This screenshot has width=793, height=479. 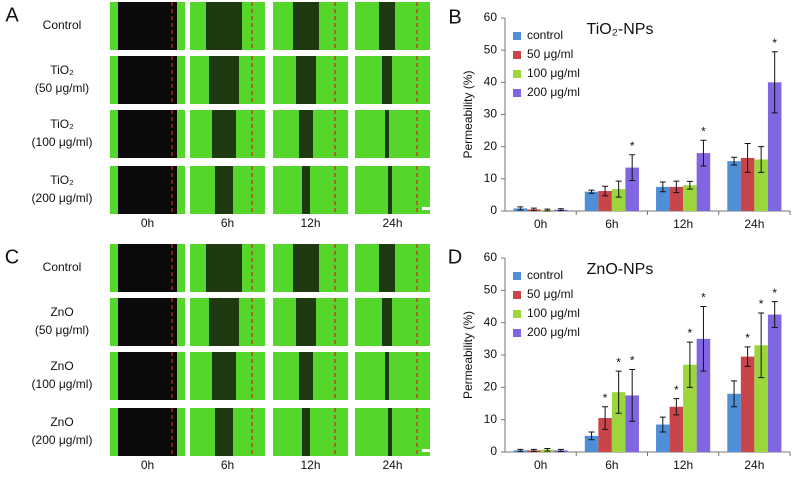 I want to click on panel-letter: A, so click(x=12, y=15).